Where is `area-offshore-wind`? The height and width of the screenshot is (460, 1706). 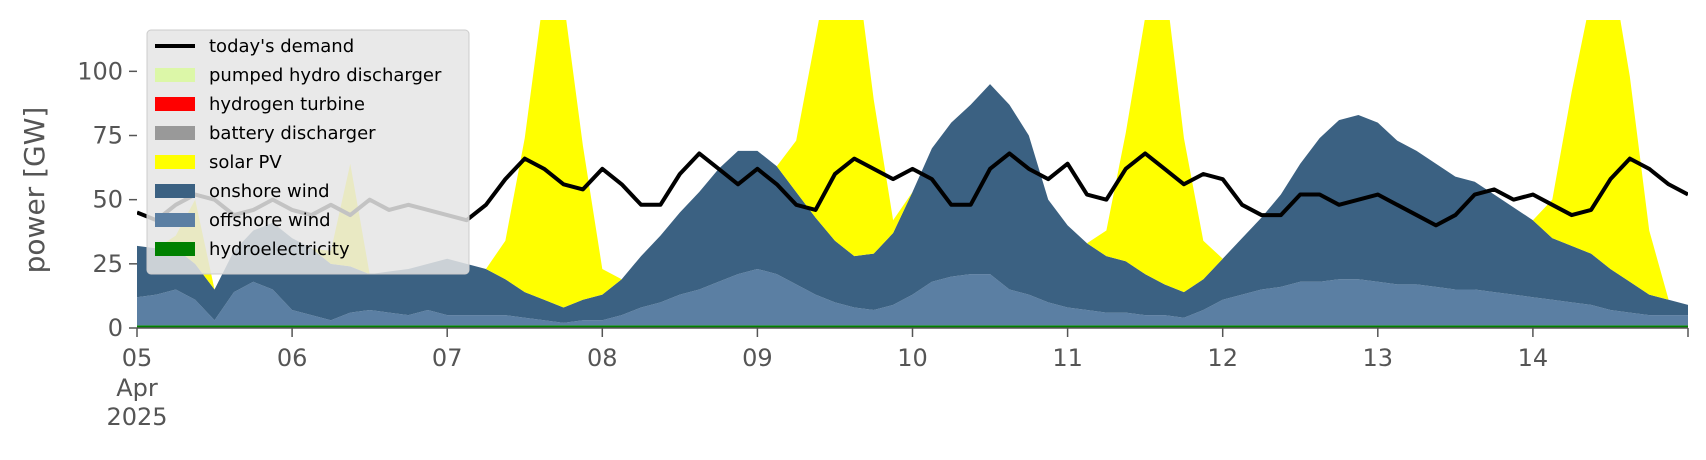
area-offshore-wind is located at coordinates (912, 297).